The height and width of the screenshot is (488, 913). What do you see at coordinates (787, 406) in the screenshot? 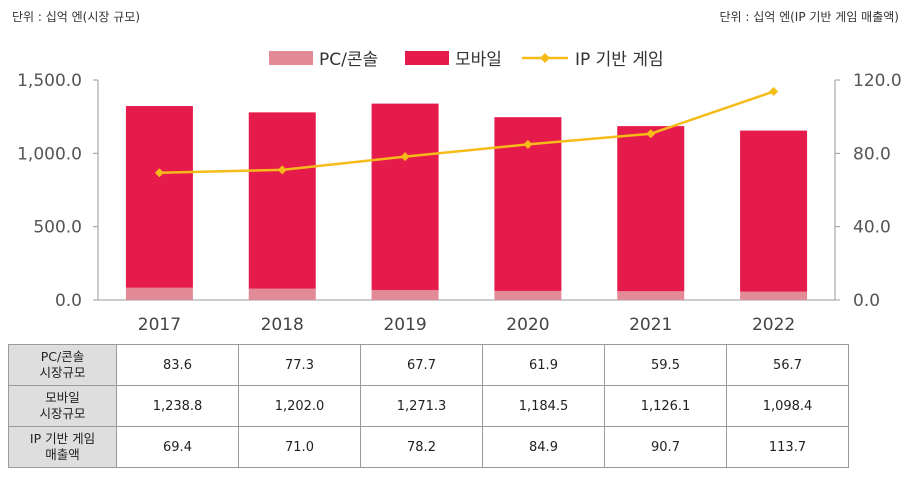
I see `table-cell: 1,098.4` at bounding box center [787, 406].